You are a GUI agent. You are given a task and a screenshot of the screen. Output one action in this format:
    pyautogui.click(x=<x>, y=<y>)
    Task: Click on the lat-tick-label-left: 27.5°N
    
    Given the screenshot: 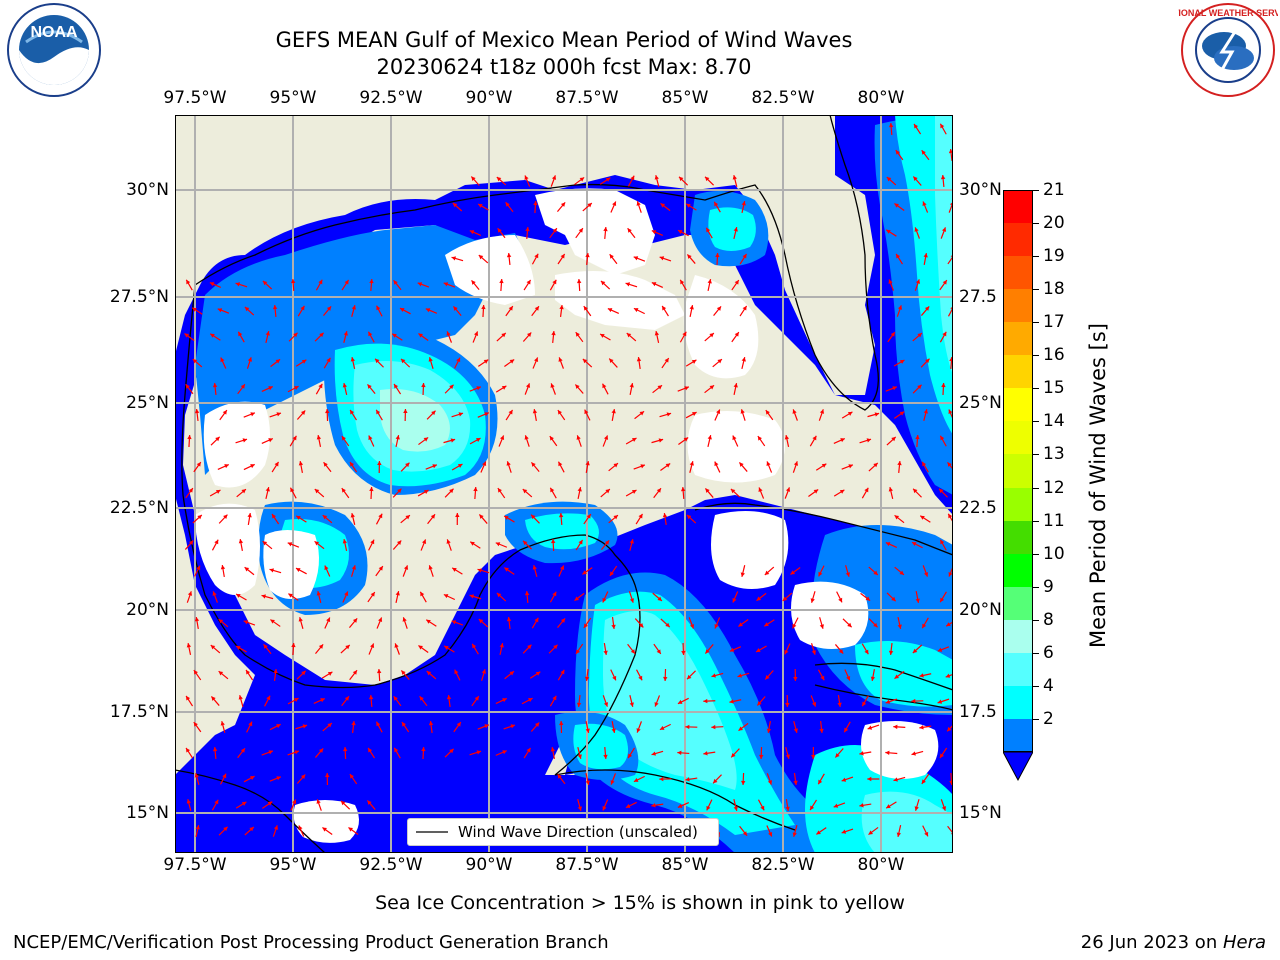 What is the action you would take?
    pyautogui.click(x=139, y=297)
    